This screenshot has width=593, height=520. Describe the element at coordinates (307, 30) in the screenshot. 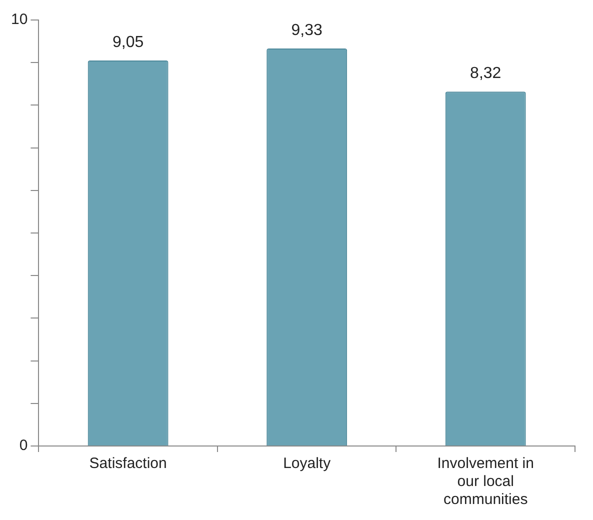

I see `data-label: 9,33` at that location.